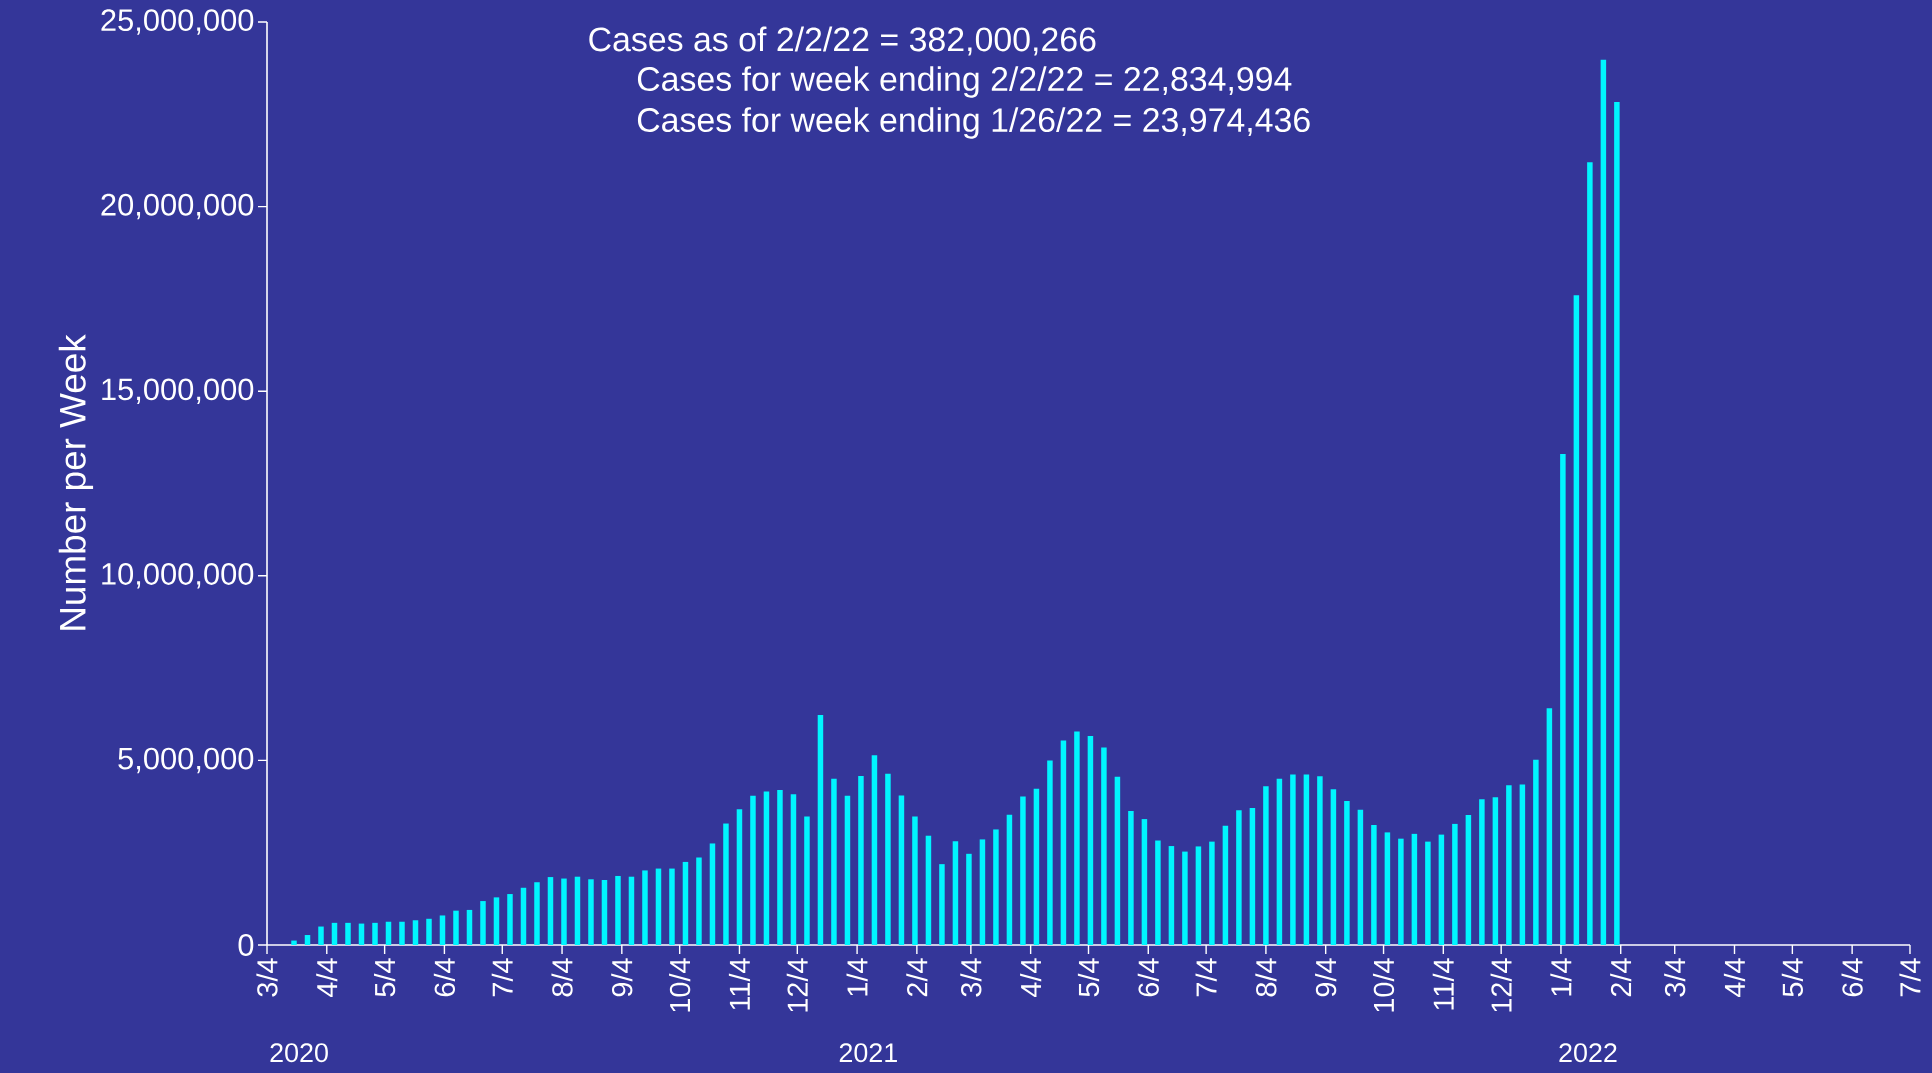  I want to click on annotation: Cases for week ending 1/26/22 = 23,974,436, so click(973, 123).